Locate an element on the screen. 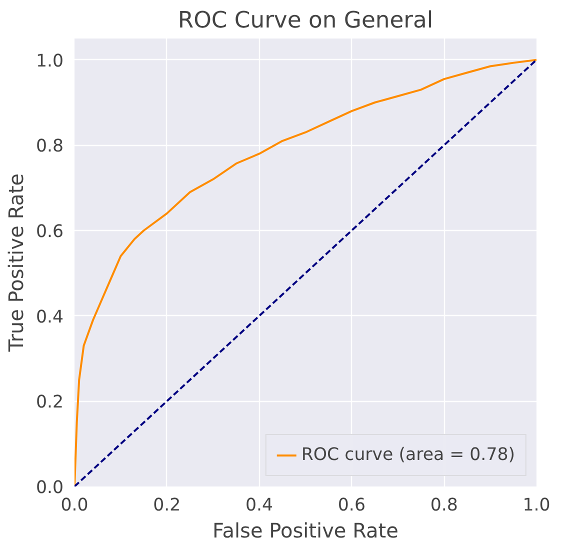 This screenshot has width=566, height=551. y-tick-label: 0.2 is located at coordinates (50, 402).